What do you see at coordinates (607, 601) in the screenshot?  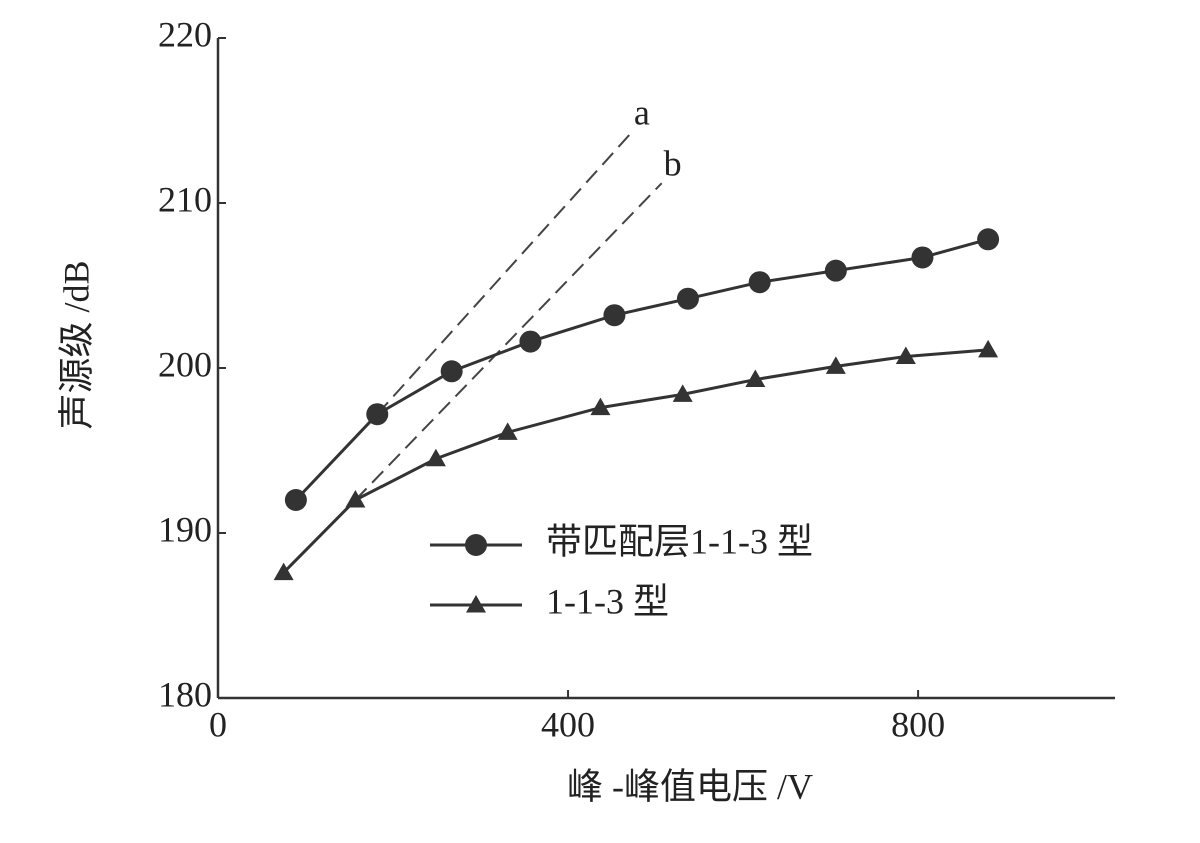 I see `legend-label: 1-1-3 型` at bounding box center [607, 601].